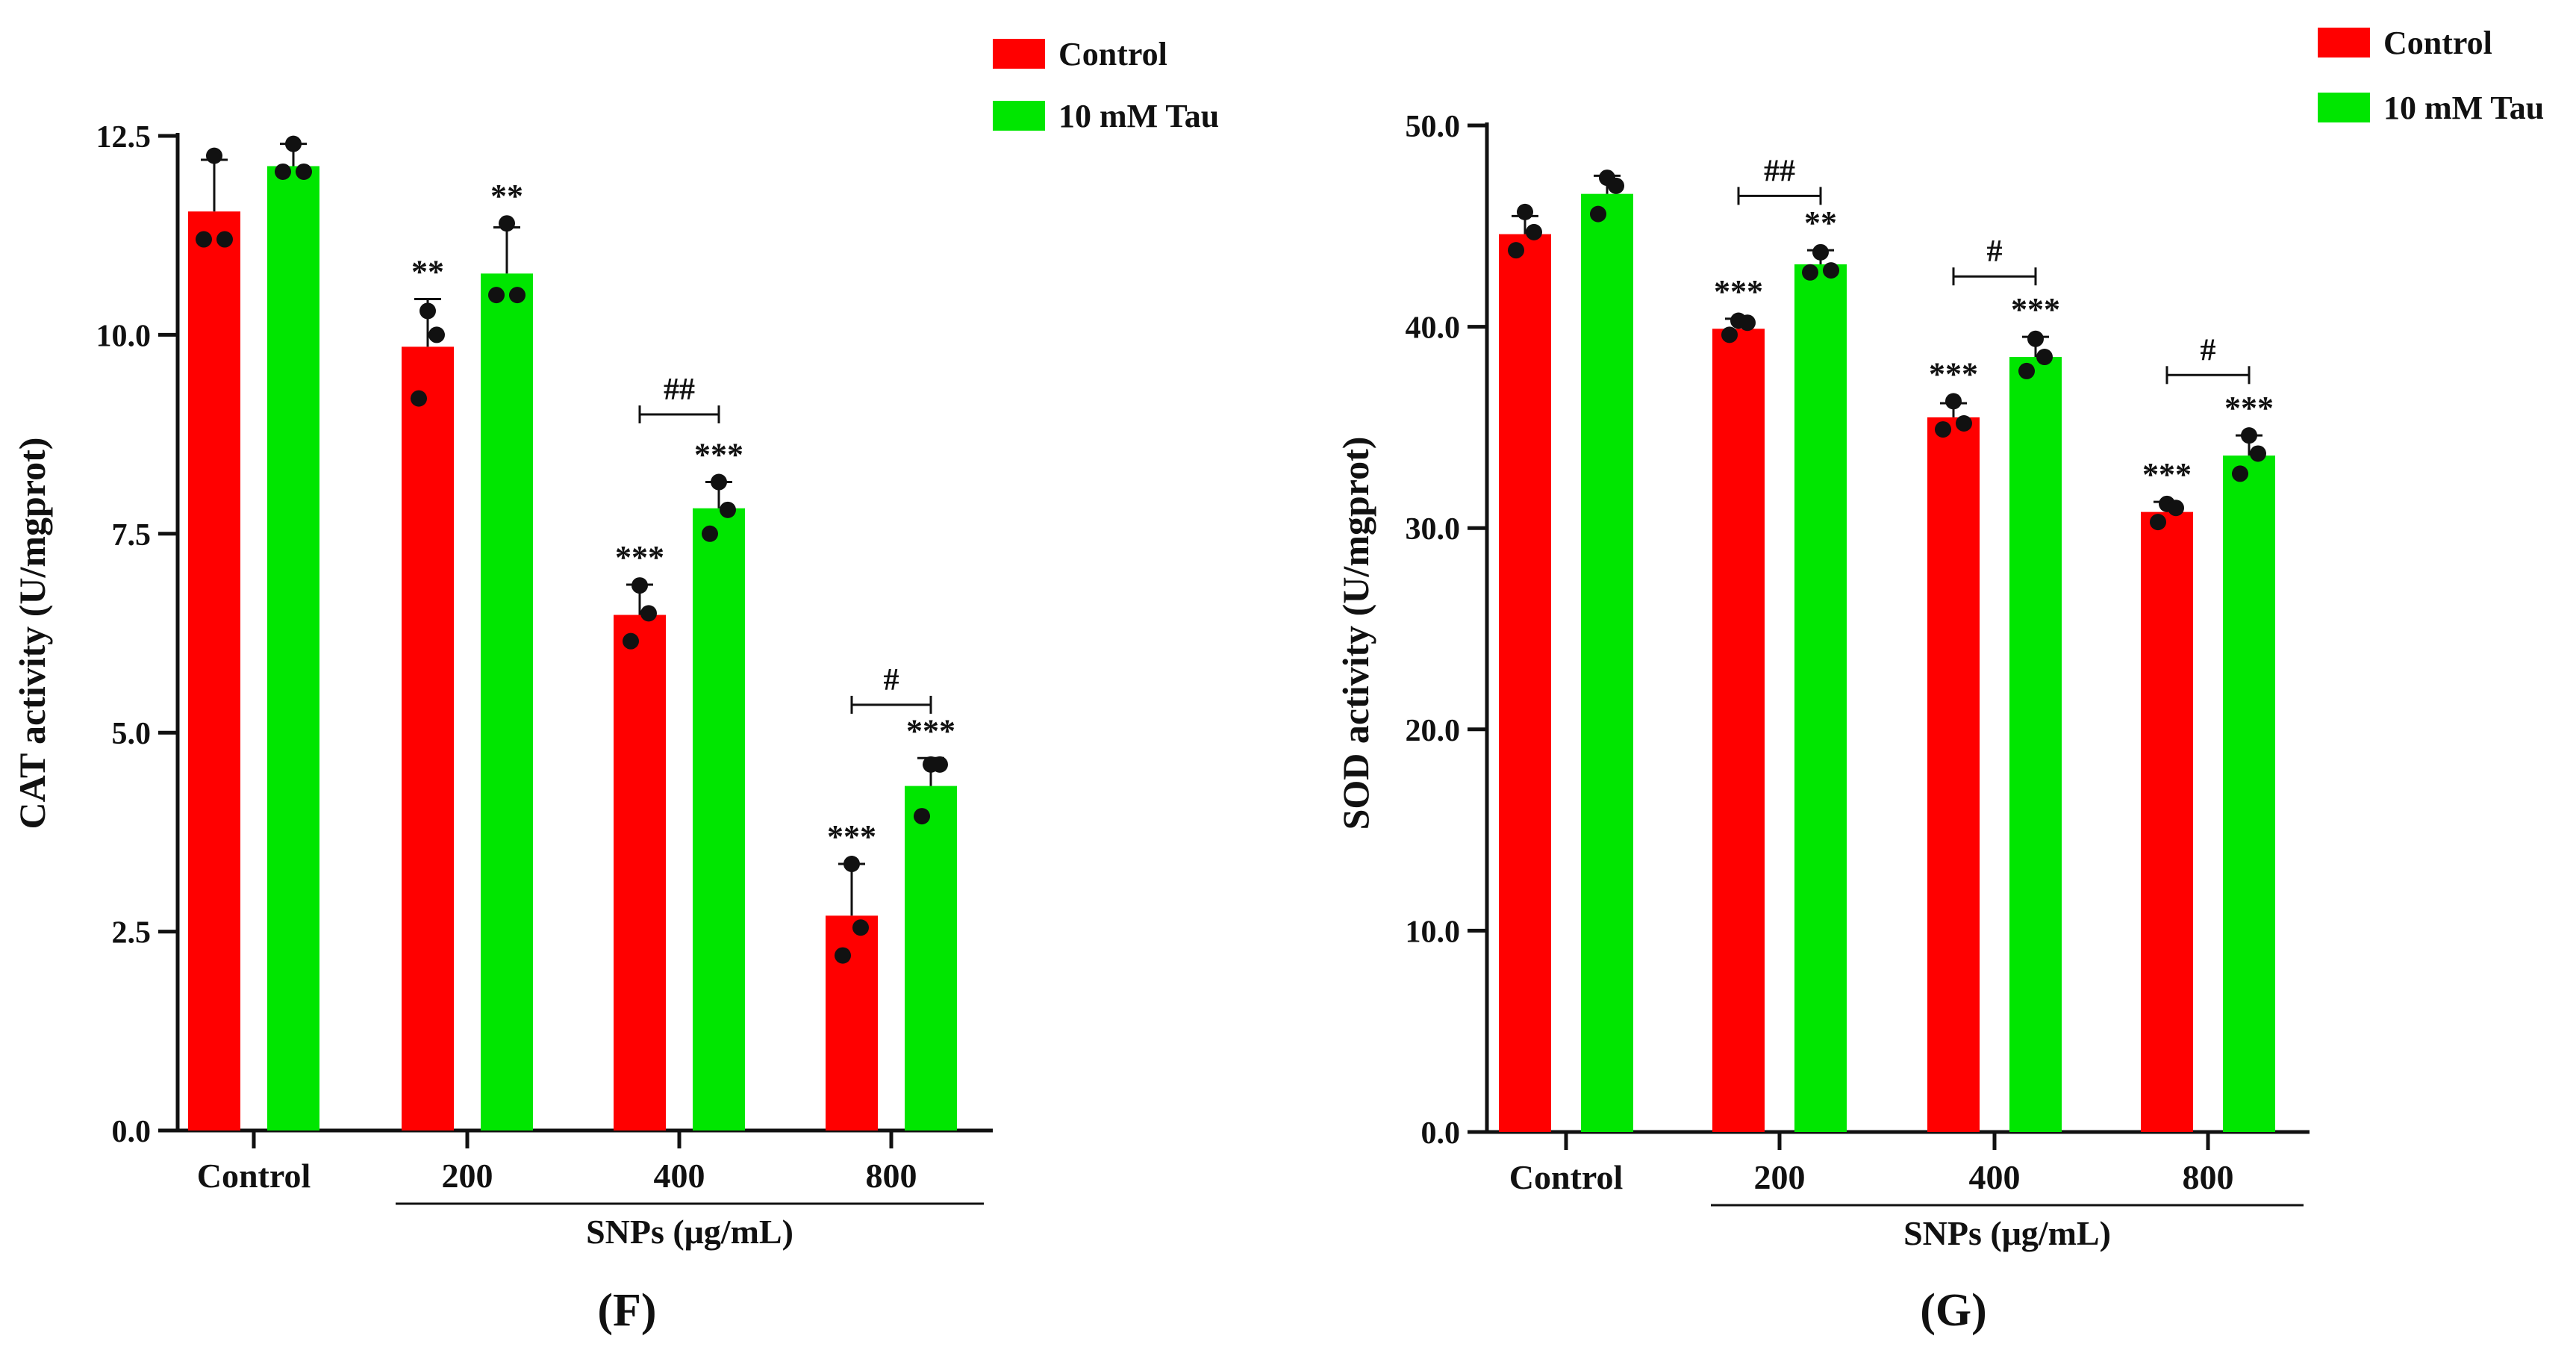 The image size is (2576, 1356). Describe the element at coordinates (1355, 634) in the screenshot. I see `y-axis-label: SOD activity (U/mgprot)` at that location.